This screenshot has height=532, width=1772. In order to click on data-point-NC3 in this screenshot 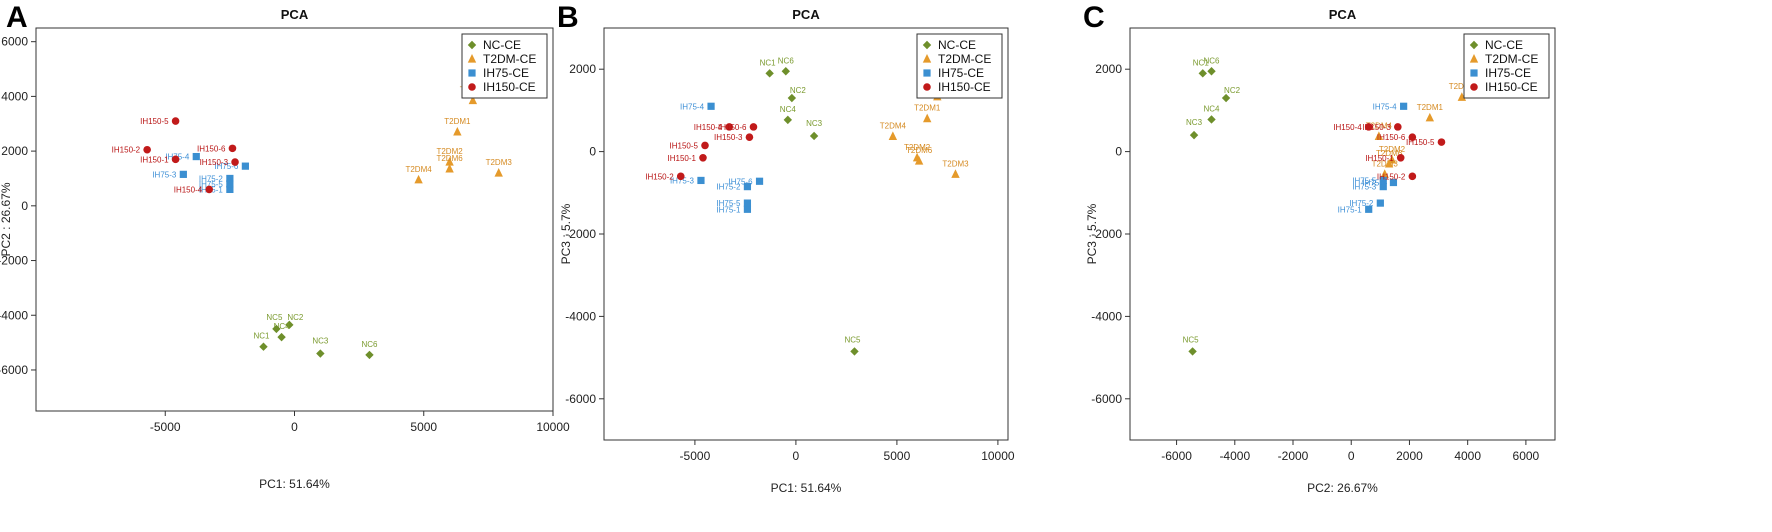, I will do `click(1194, 135)`.